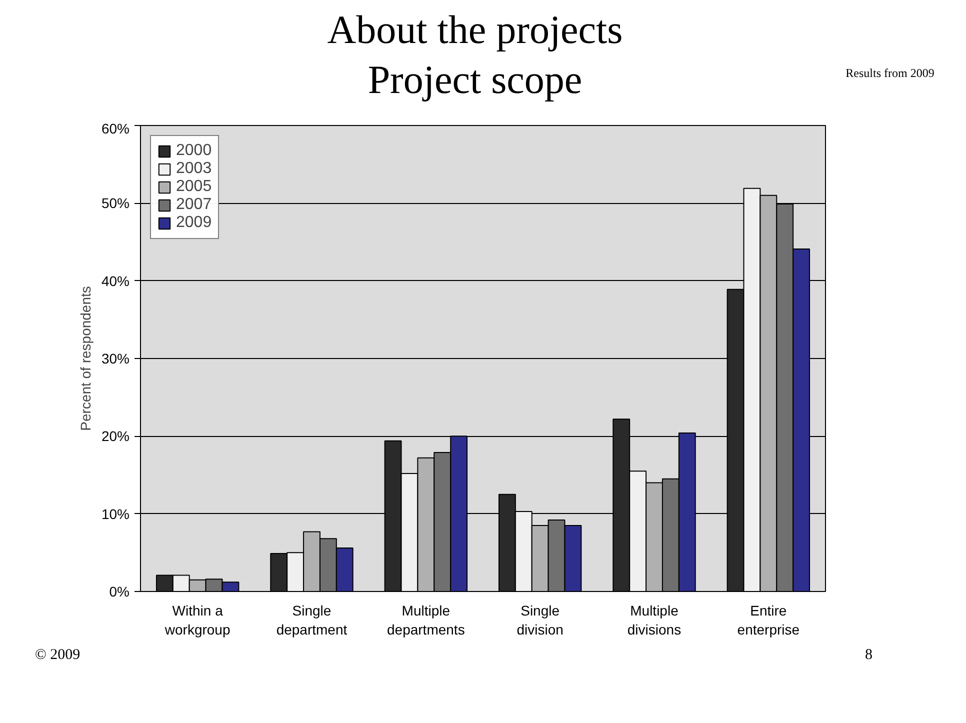  Describe the element at coordinates (115, 128) in the screenshot. I see `y-tick-label: 60%` at that location.